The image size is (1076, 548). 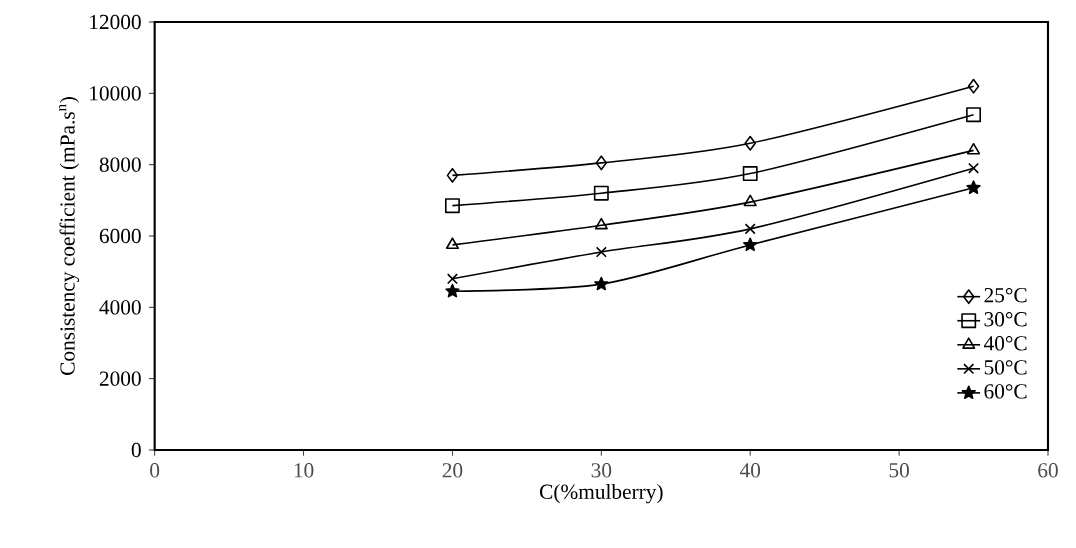 I want to click on y-axis-title: Consistency coefficient (mPa.s$^{n}$), so click(x=69, y=236).